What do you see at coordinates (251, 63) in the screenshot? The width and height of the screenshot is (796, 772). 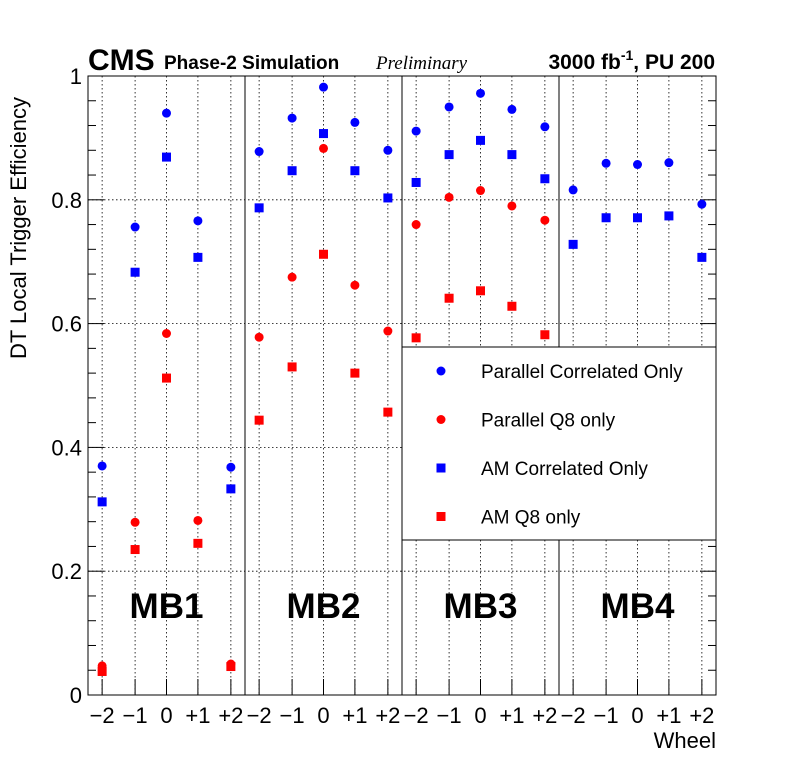 I see `simulation-label: Phase-2 Simulation` at bounding box center [251, 63].